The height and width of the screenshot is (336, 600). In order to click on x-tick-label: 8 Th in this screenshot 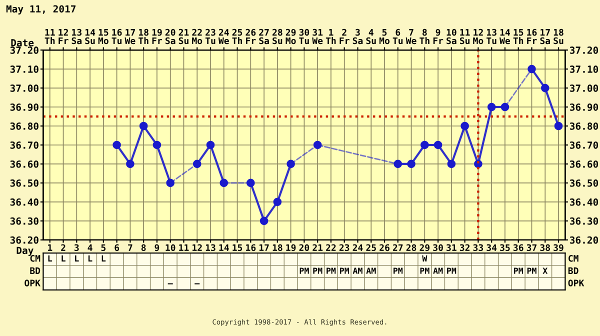, I will do `click(425, 36)`.